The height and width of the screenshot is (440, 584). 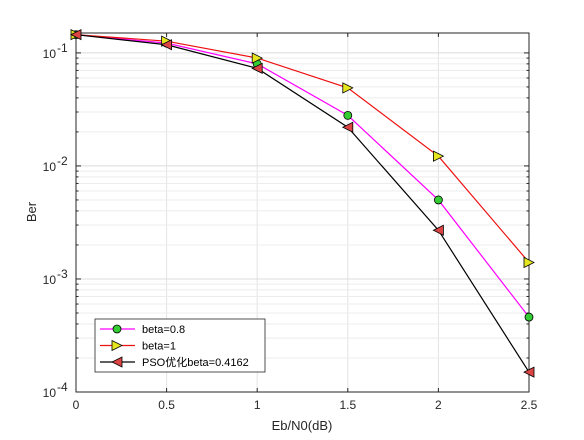 What do you see at coordinates (163, 330) in the screenshot?
I see `legend-label: beta=0.8` at bounding box center [163, 330].